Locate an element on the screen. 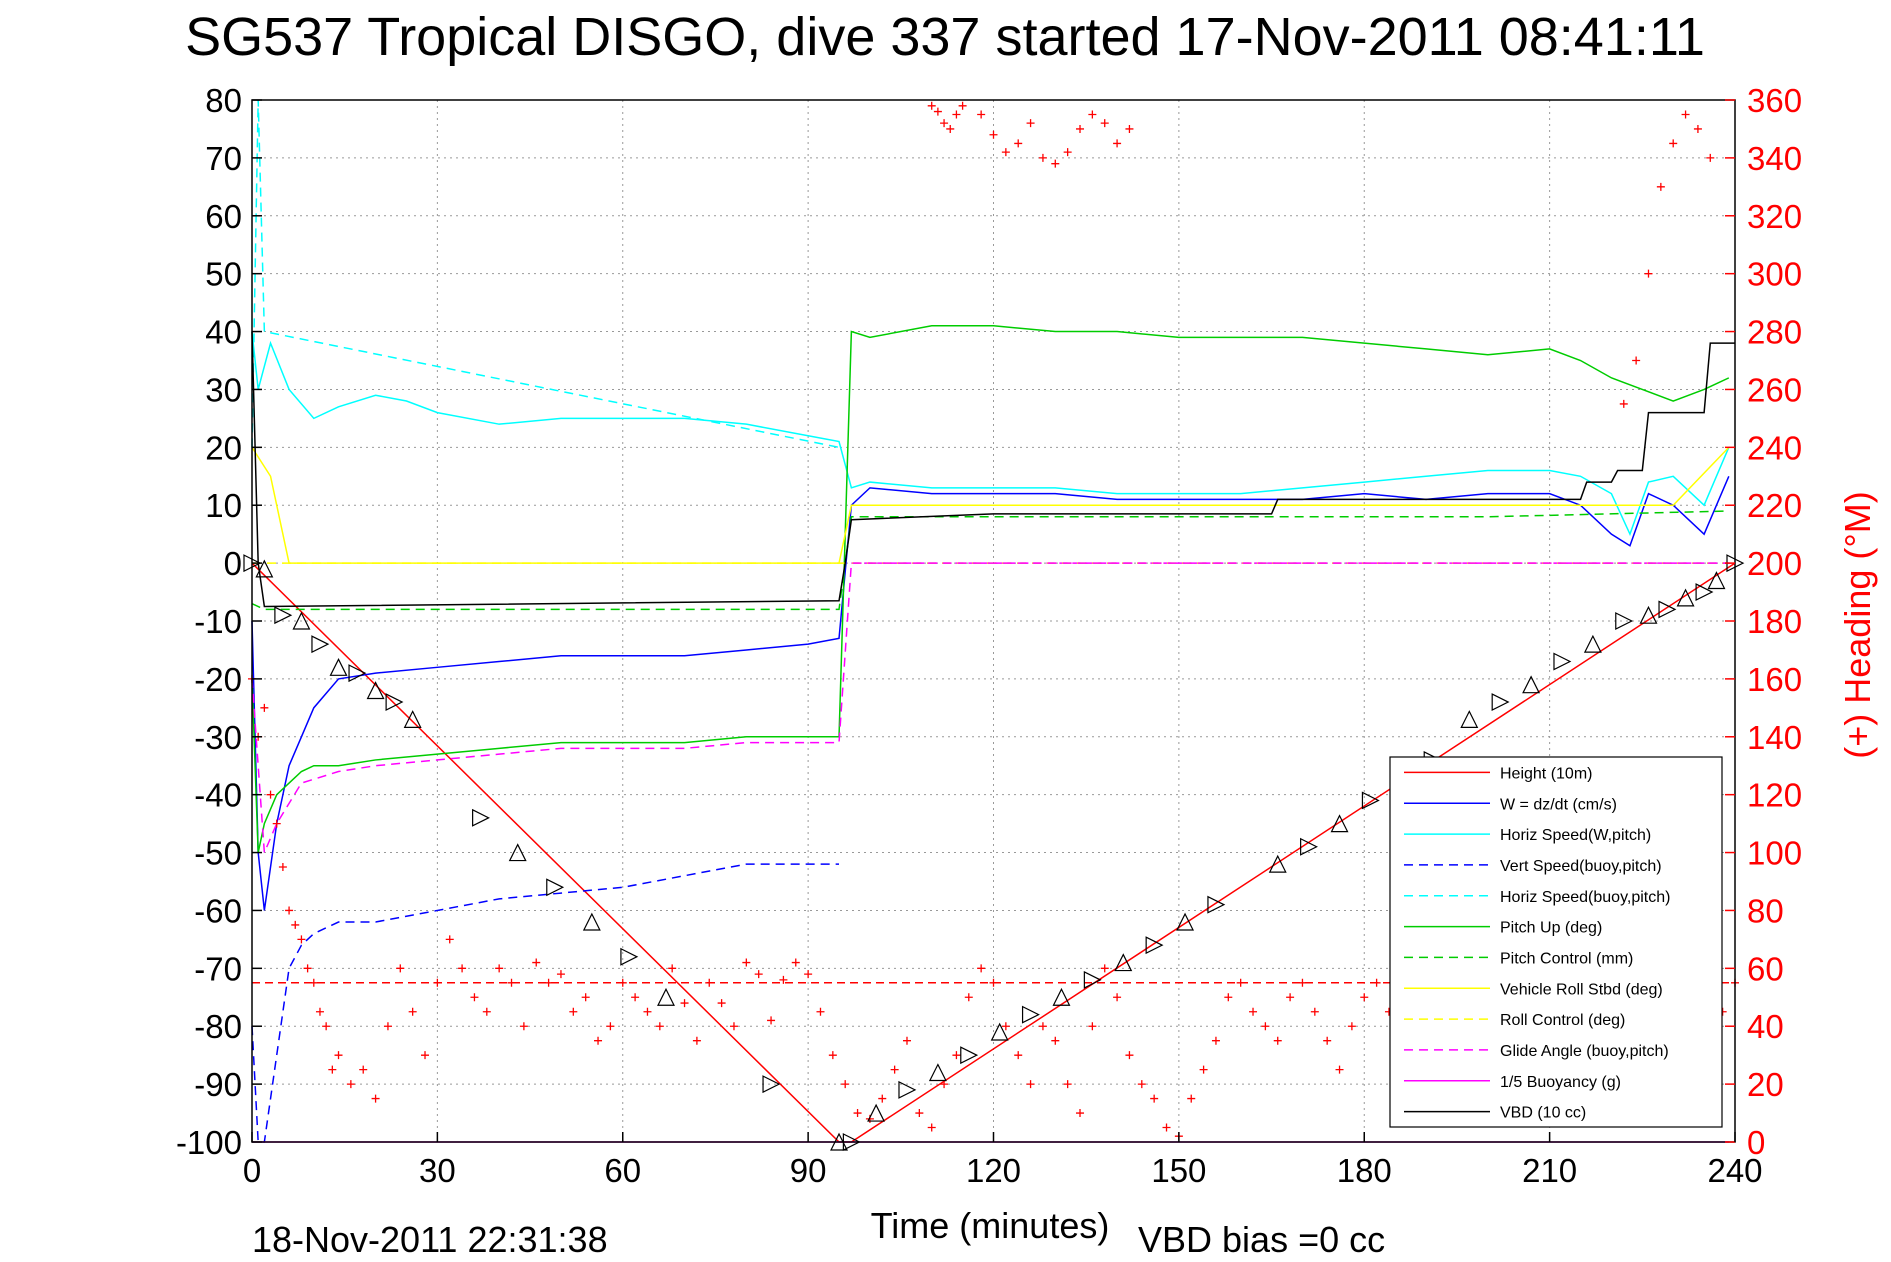 The height and width of the screenshot is (1262, 1891). legend-entry: VBD (10 cc) is located at coordinates (1543, 1113).